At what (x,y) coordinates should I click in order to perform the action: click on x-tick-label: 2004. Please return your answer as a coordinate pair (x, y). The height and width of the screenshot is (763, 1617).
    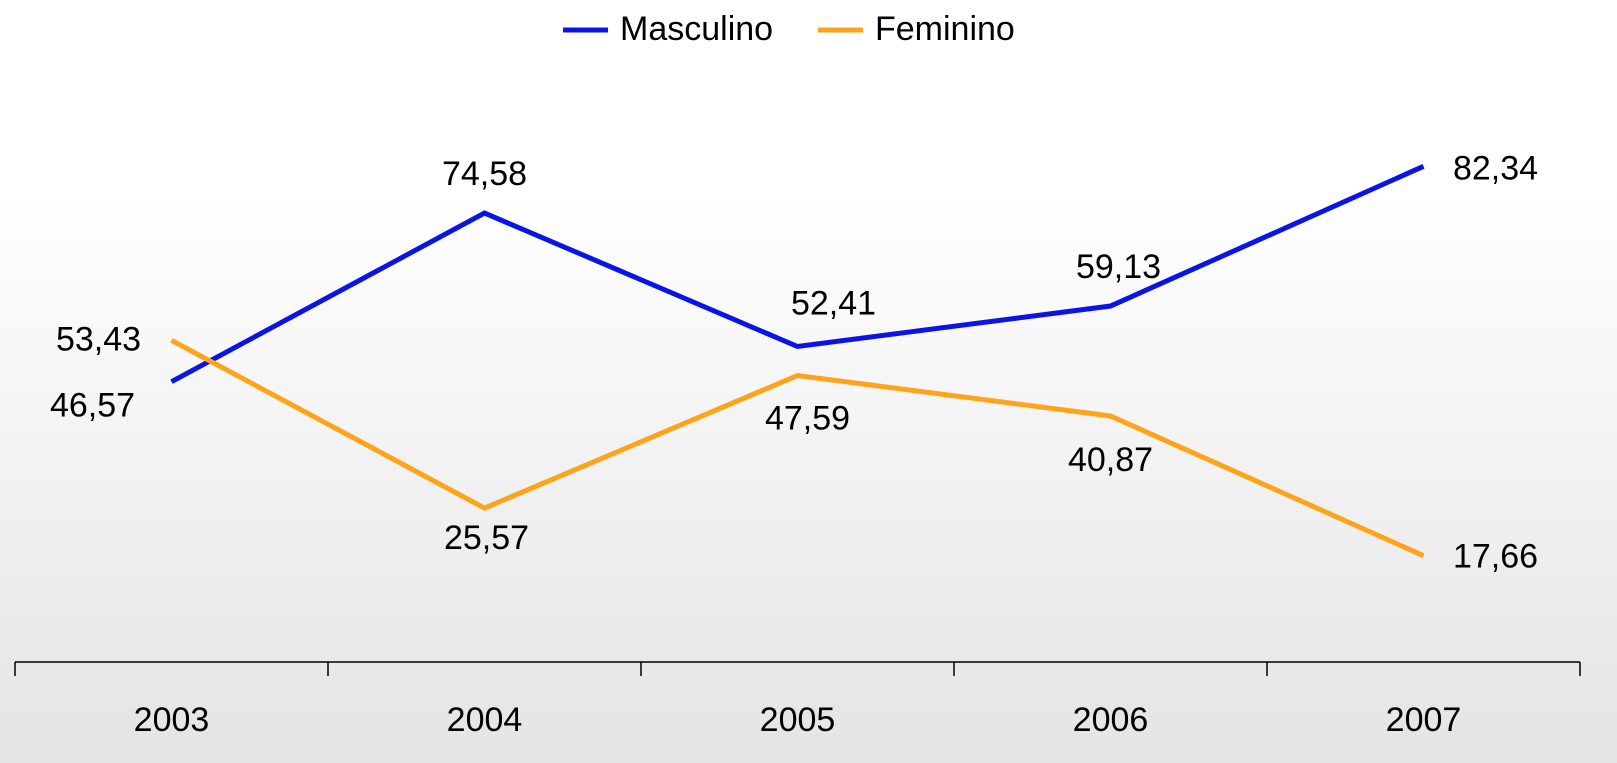
    Looking at the image, I should click on (485, 720).